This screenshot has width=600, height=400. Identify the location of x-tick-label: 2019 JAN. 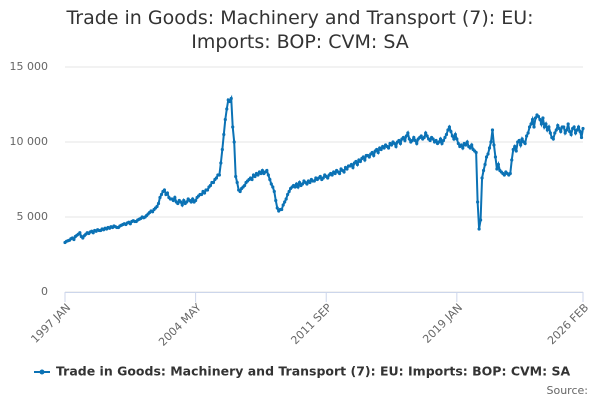
(442, 323).